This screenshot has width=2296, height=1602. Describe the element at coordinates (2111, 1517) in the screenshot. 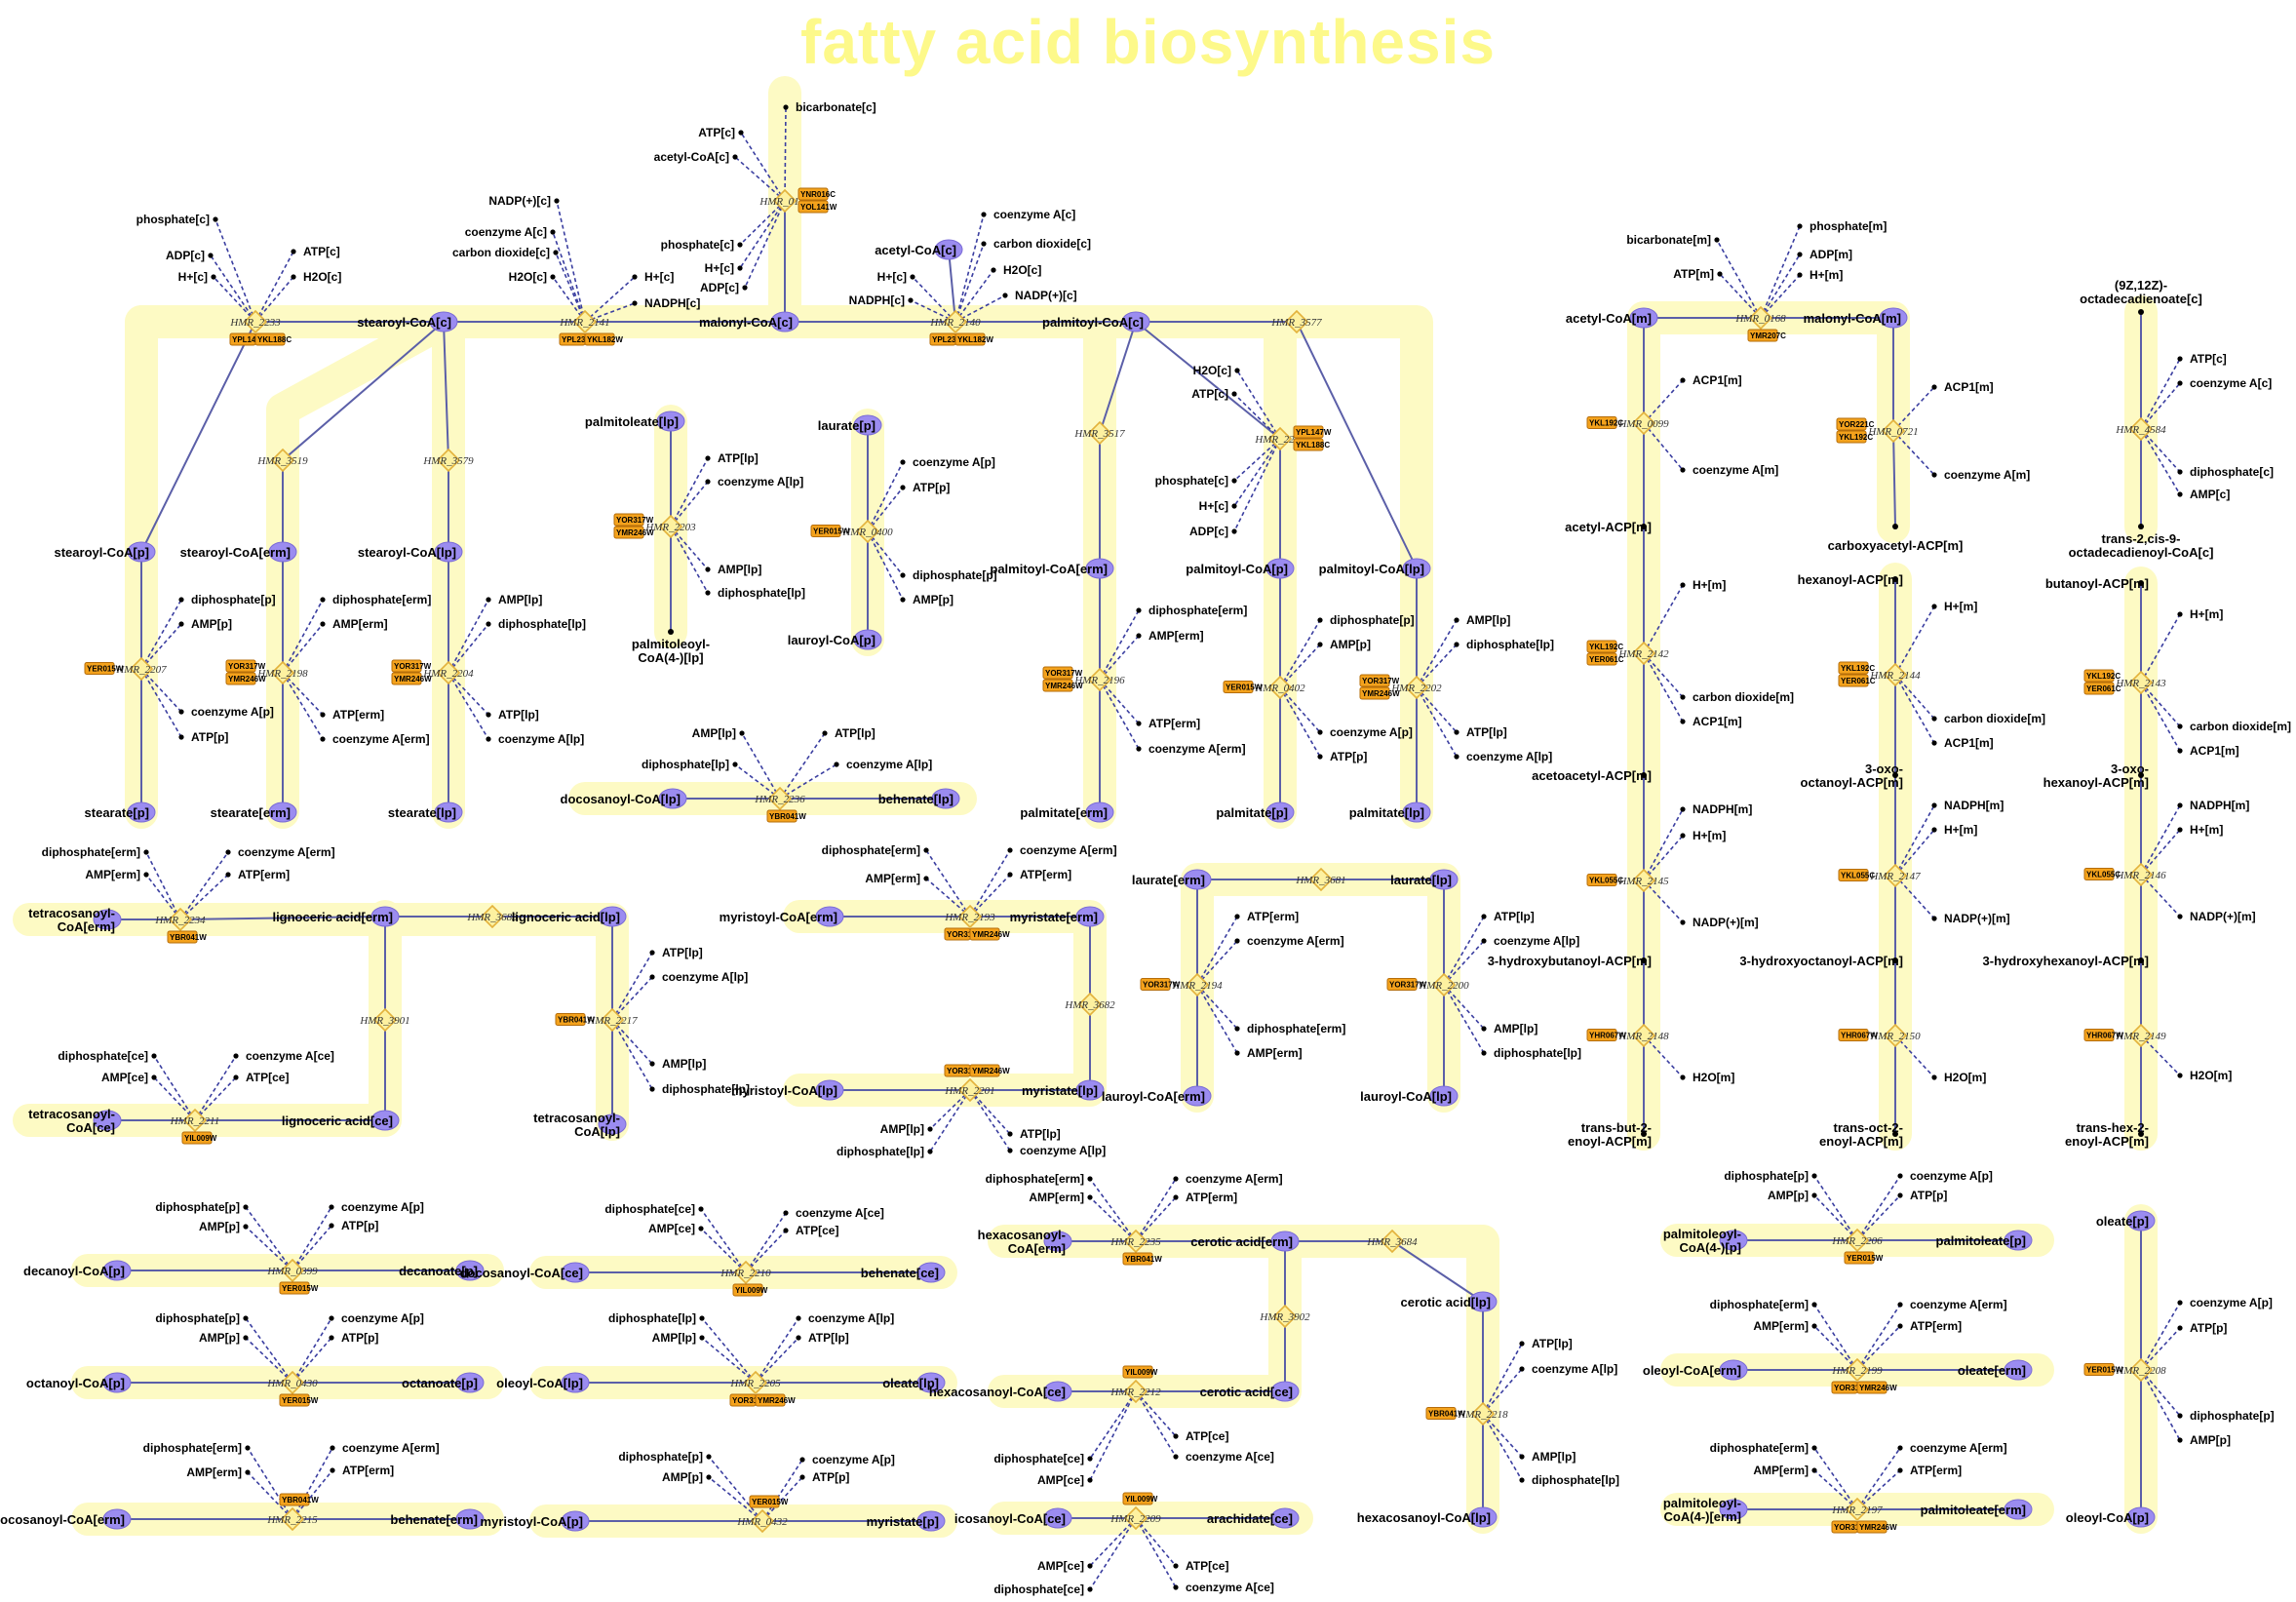

I see `metabolite-oleoylcoa-p: oleoyl-CoA[p]` at that location.